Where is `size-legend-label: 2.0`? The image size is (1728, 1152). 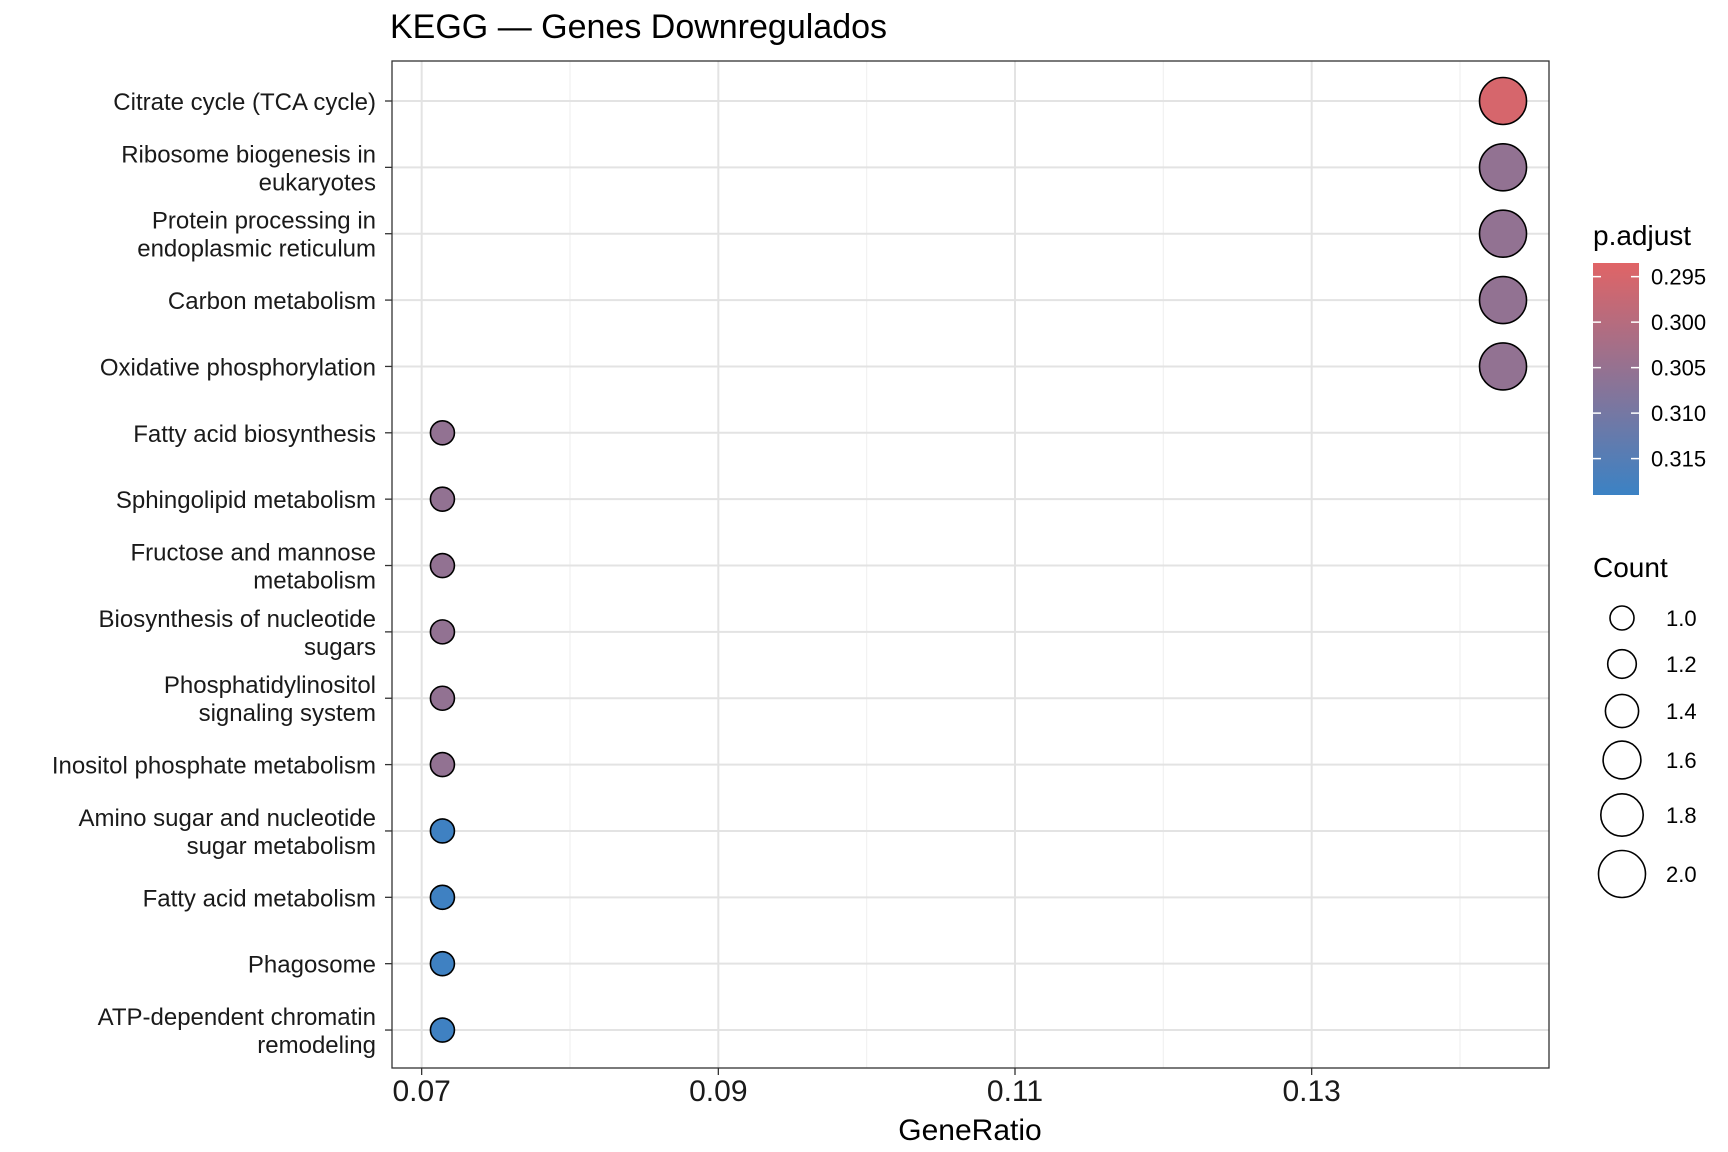
size-legend-label: 2.0 is located at coordinates (1681, 874).